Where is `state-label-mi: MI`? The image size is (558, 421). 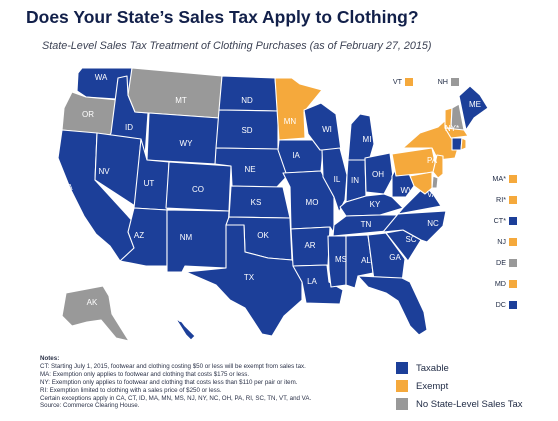 state-label-mi: MI is located at coordinates (367, 139).